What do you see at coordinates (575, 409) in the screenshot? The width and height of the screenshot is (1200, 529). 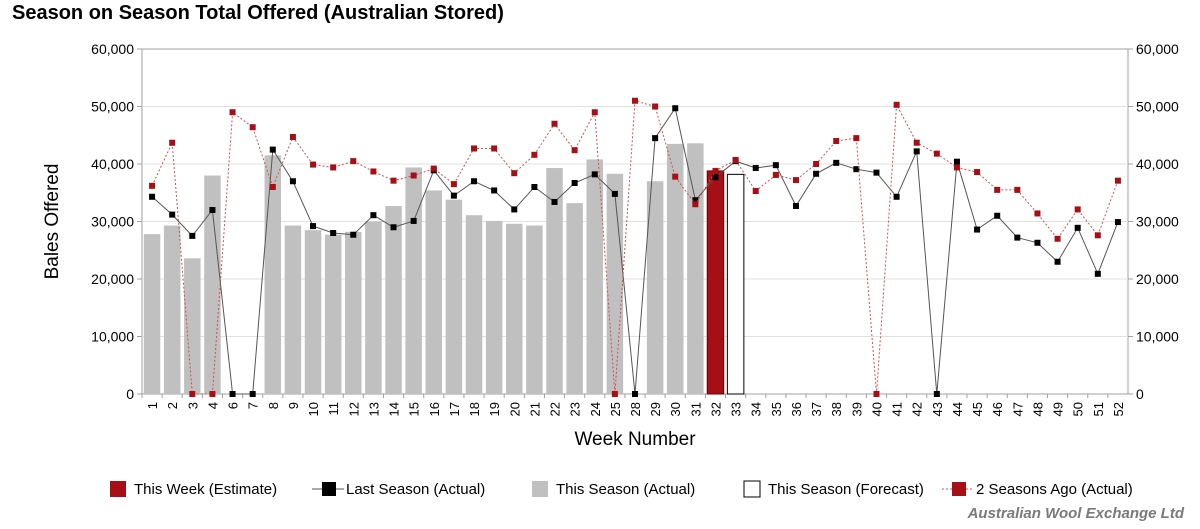 I see `x-tick-label: 23` at bounding box center [575, 409].